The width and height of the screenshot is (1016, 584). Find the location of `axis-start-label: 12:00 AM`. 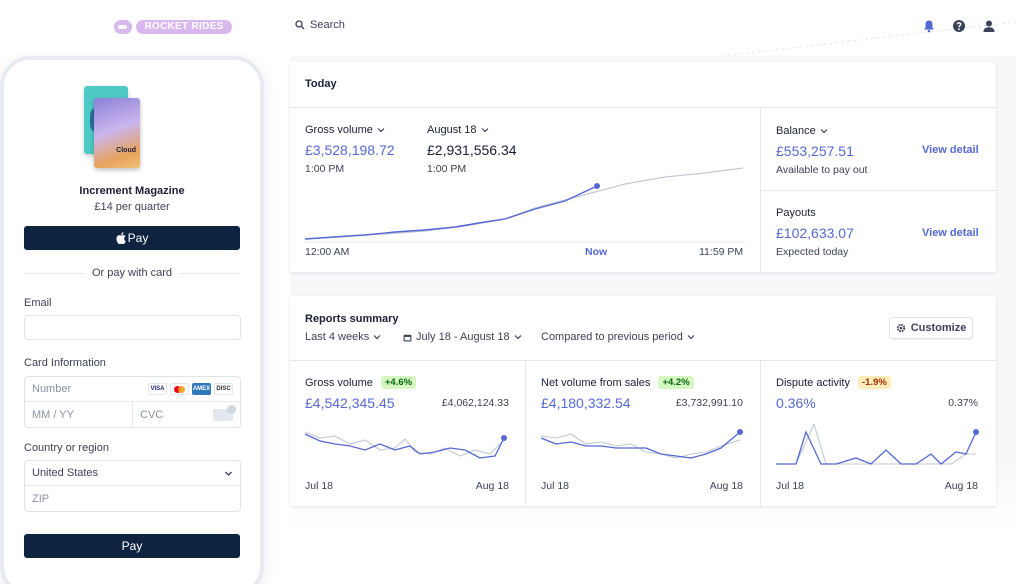

axis-start-label: 12:00 AM is located at coordinates (327, 252).